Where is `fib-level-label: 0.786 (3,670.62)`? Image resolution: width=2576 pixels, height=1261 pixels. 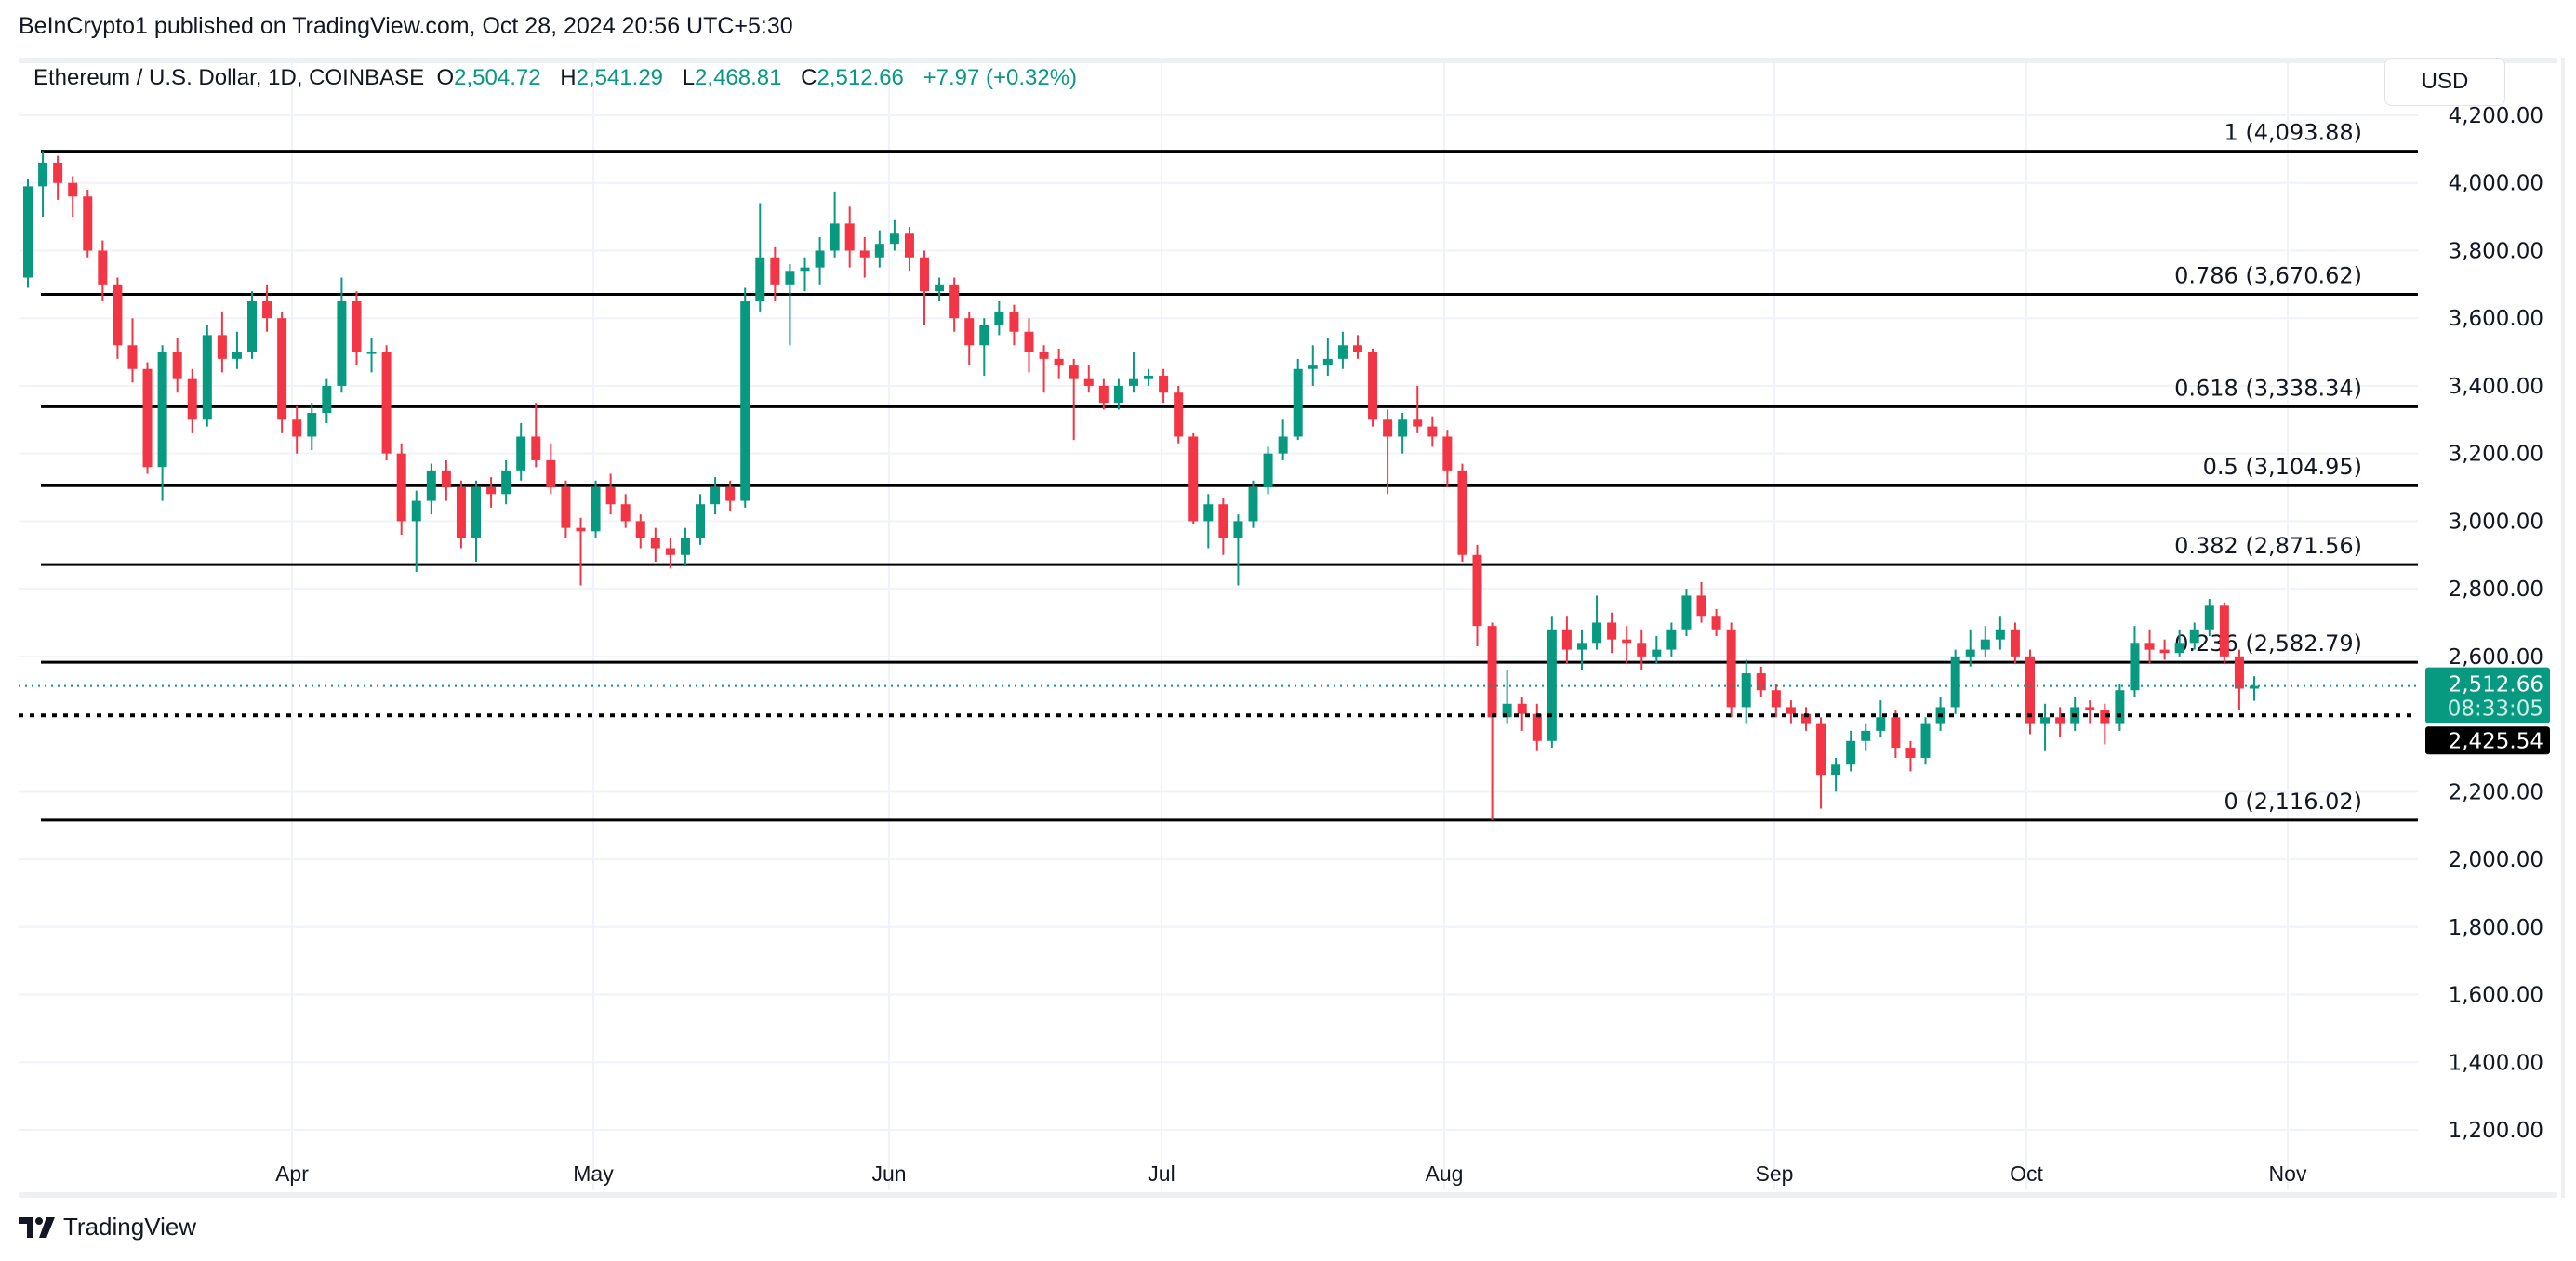 fib-level-label: 0.786 (3,670.62) is located at coordinates (2268, 276).